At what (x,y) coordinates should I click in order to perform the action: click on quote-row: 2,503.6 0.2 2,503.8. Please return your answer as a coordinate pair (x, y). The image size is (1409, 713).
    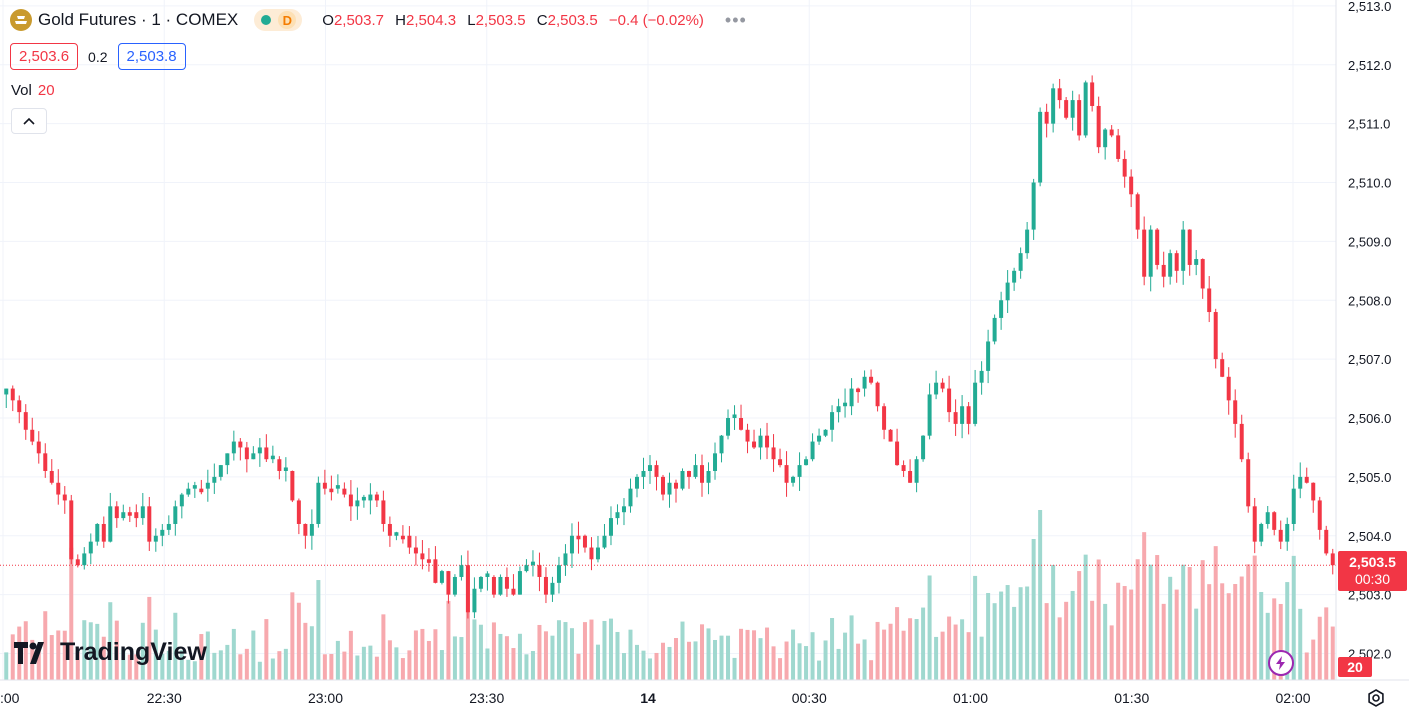
    Looking at the image, I should click on (98, 56).